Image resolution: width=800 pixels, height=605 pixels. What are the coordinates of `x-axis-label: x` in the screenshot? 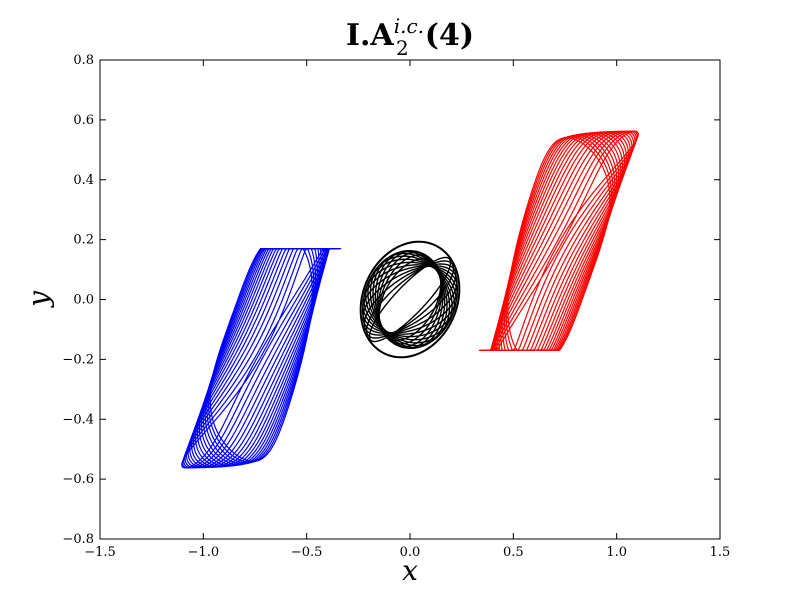 It's located at (410, 570).